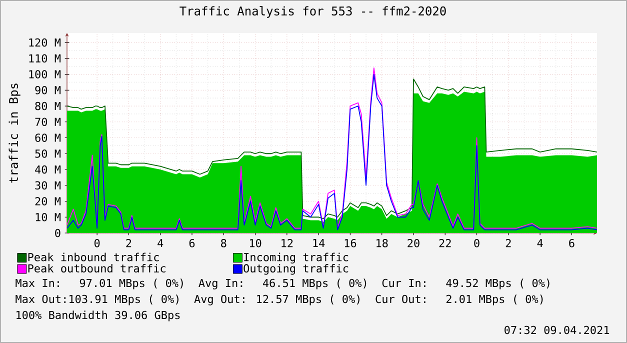 The image size is (627, 343). Describe the element at coordinates (45, 42) in the screenshot. I see `y-tick-label: 120 M` at that location.